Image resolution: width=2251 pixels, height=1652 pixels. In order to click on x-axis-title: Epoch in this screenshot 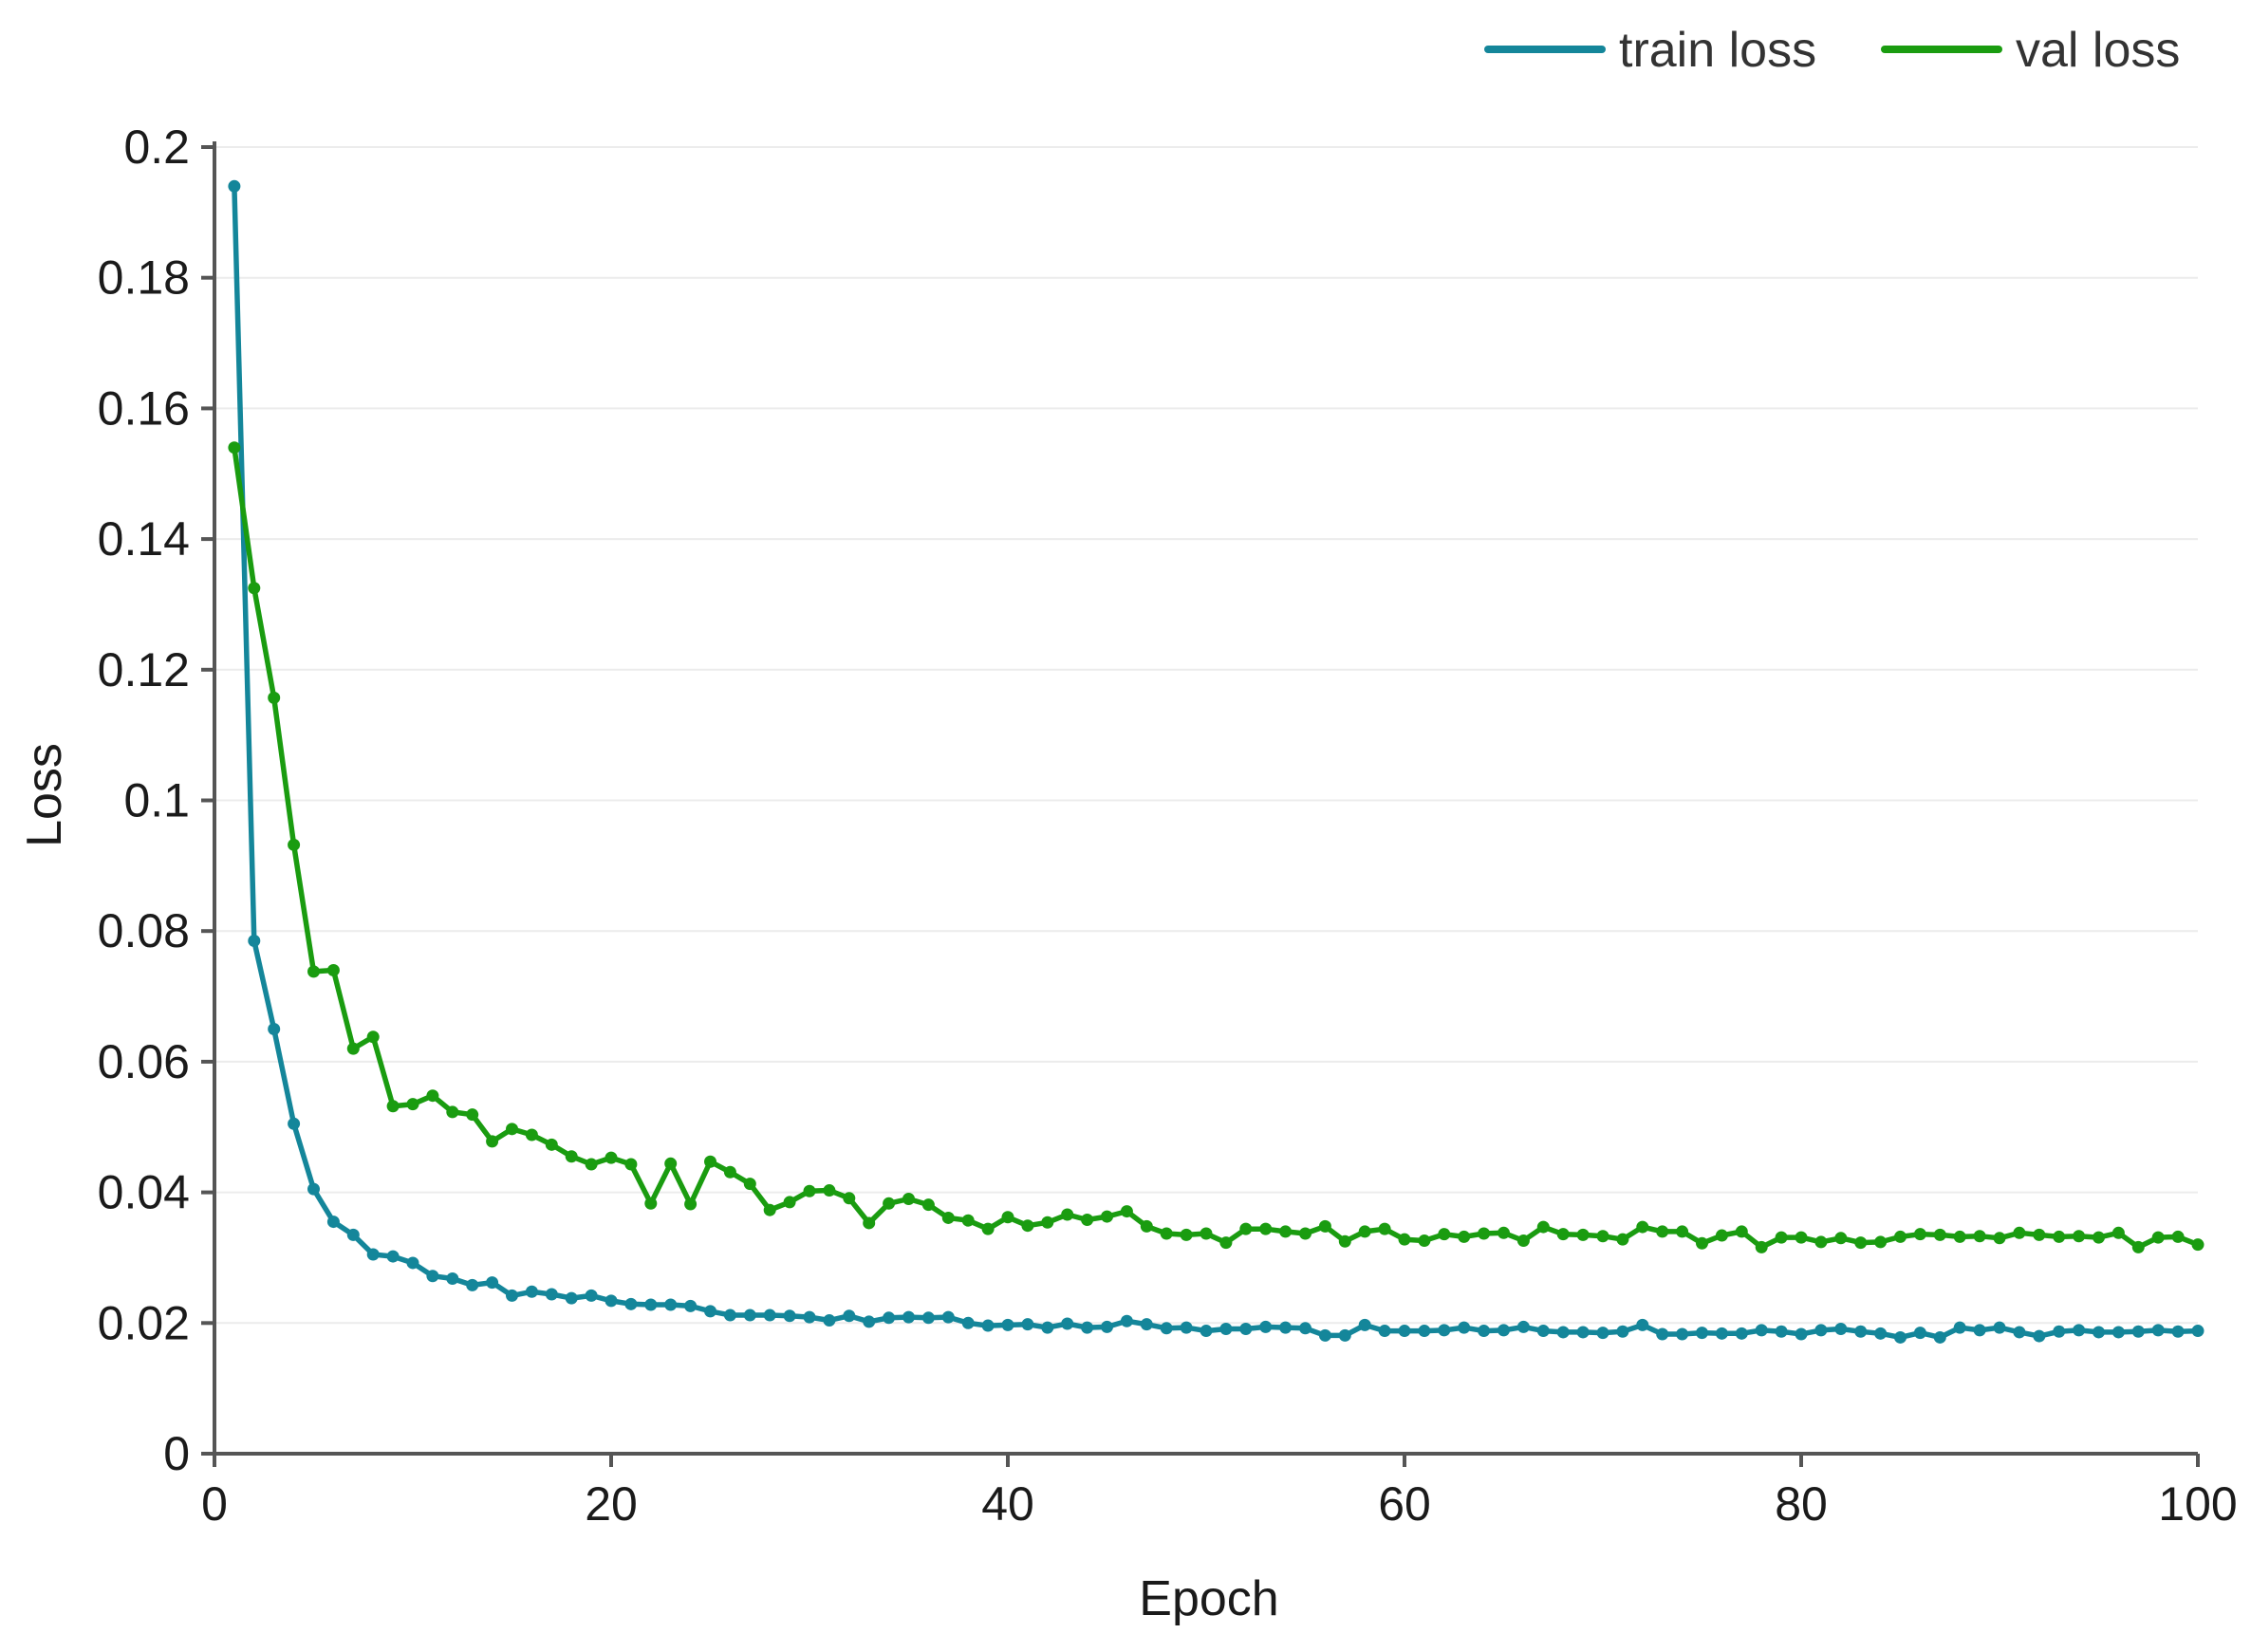, I will do `click(1208, 1598)`.